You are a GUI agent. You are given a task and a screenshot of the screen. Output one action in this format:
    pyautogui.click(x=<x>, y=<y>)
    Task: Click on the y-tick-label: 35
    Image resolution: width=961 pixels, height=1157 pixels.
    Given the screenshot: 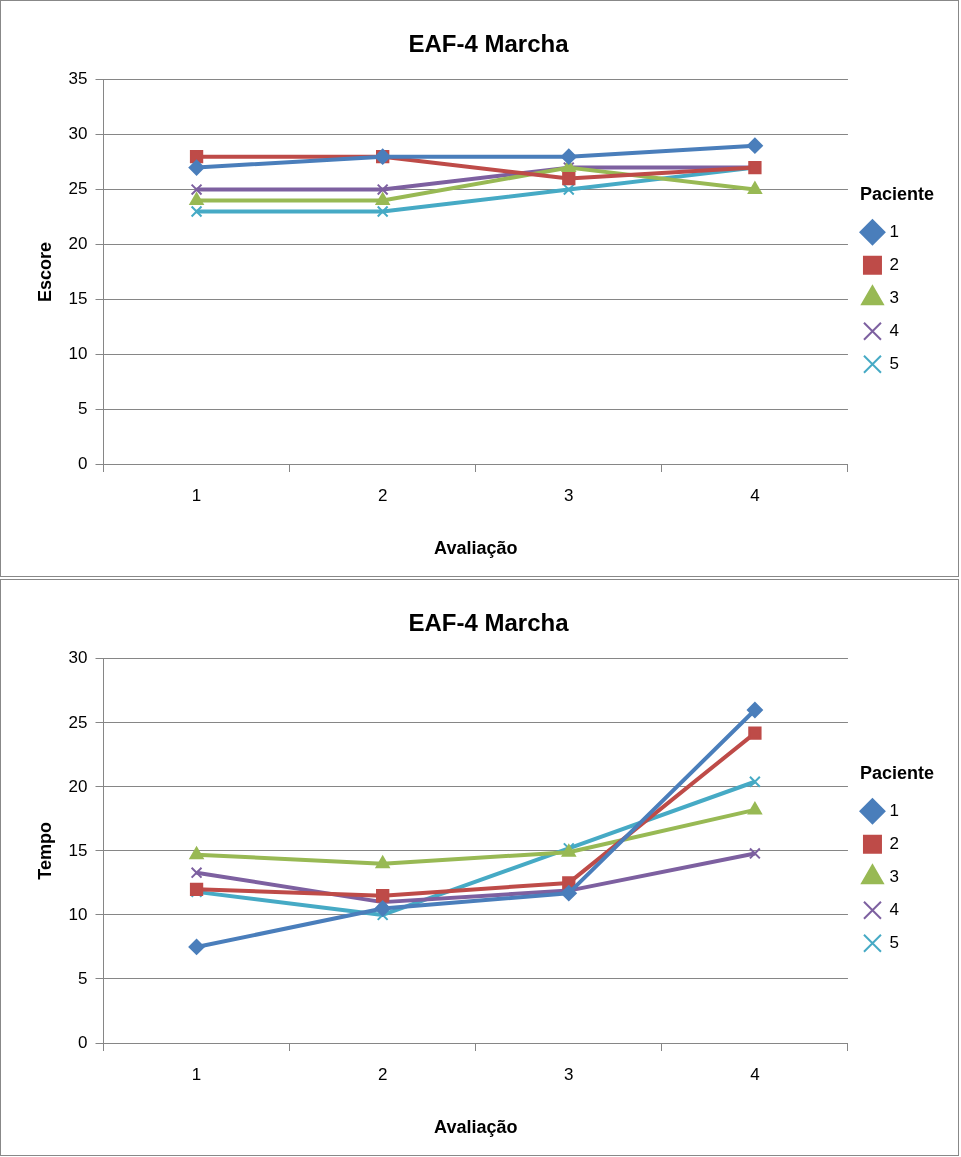 What is the action you would take?
    pyautogui.click(x=78, y=79)
    